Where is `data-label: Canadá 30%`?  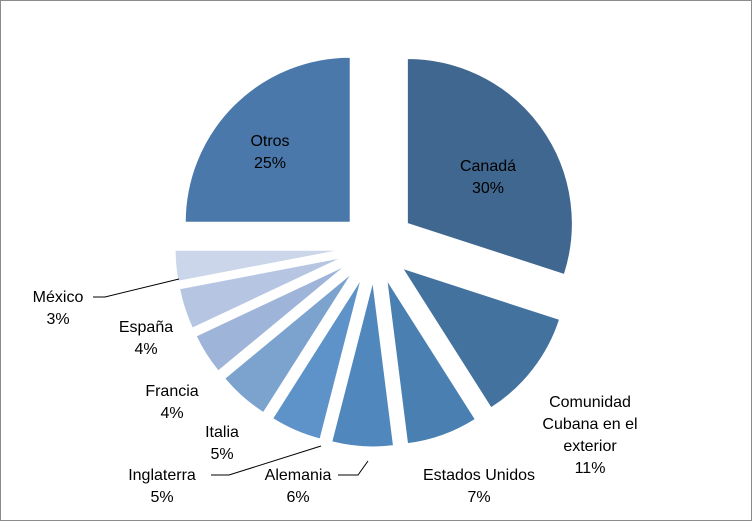 data-label: Canadá 30% is located at coordinates (488, 177).